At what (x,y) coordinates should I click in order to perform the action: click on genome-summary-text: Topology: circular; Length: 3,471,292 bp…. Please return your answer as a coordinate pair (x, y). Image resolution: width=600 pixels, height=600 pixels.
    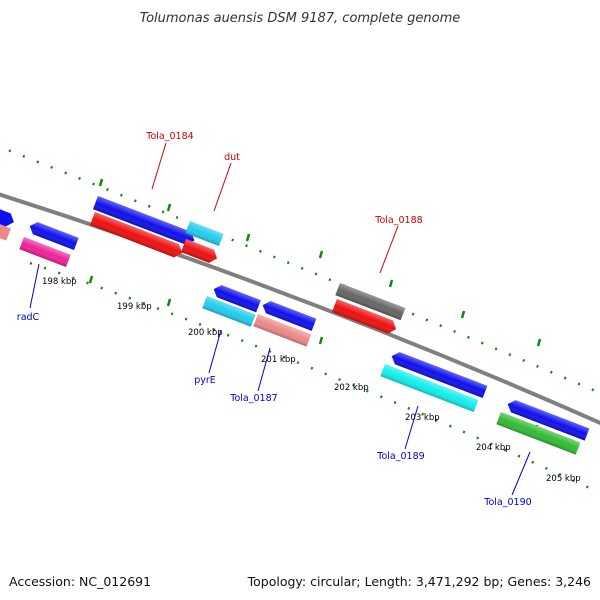
    Looking at the image, I should click on (419, 581).